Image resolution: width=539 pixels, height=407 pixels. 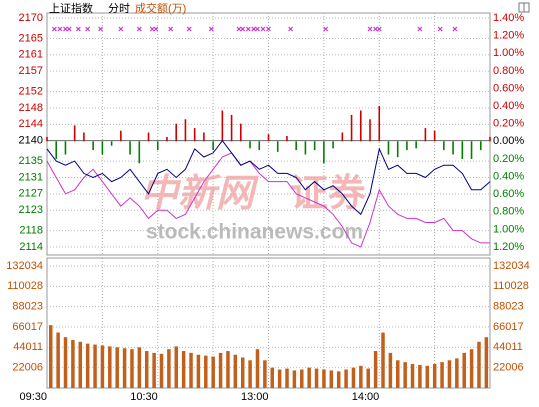 What do you see at coordinates (508, 36) in the screenshot?
I see `y2-tick-label: 1.20%` at bounding box center [508, 36].